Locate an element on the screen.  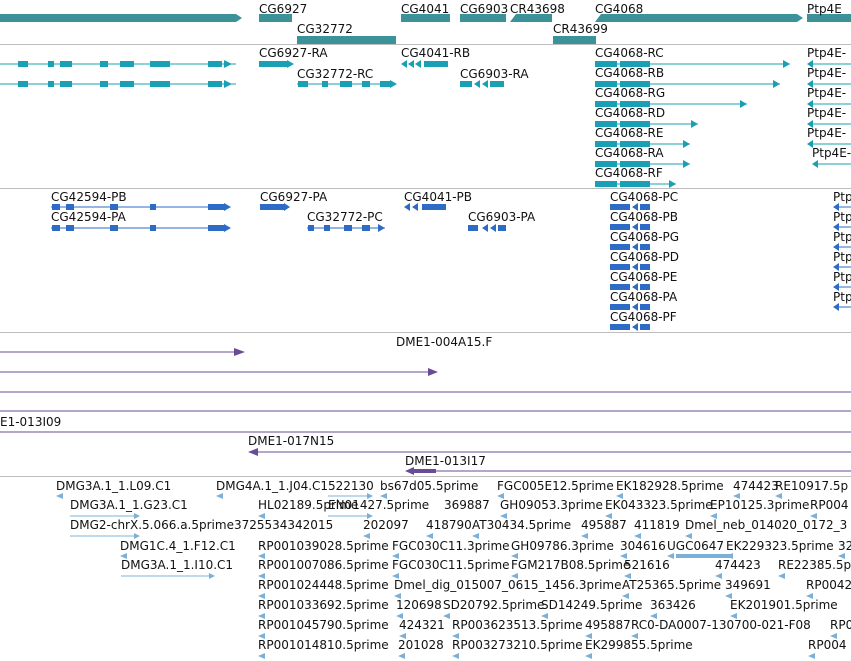
est-label: DMG4A.1_1.J04.C1 is located at coordinates (272, 486).